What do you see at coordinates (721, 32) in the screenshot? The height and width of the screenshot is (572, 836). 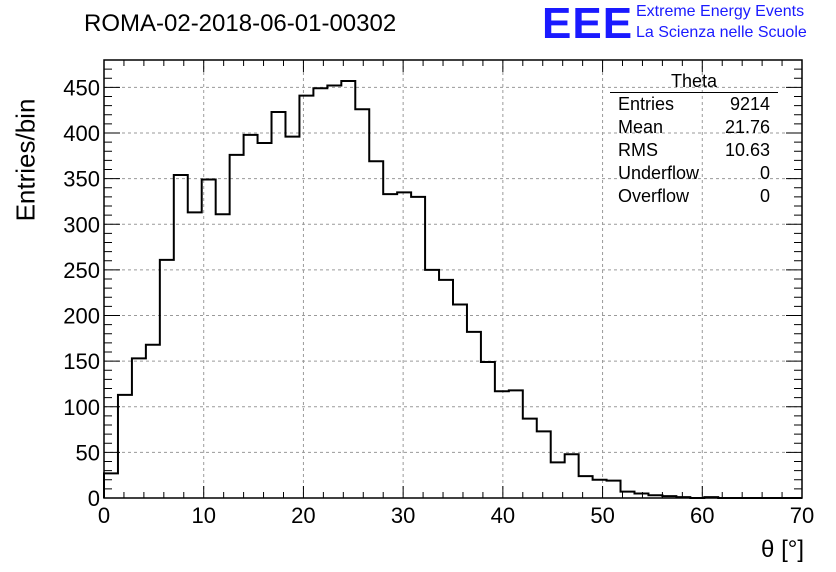 I see `logo-subtitle-line2: La Scienza nelle Scuole` at bounding box center [721, 32].